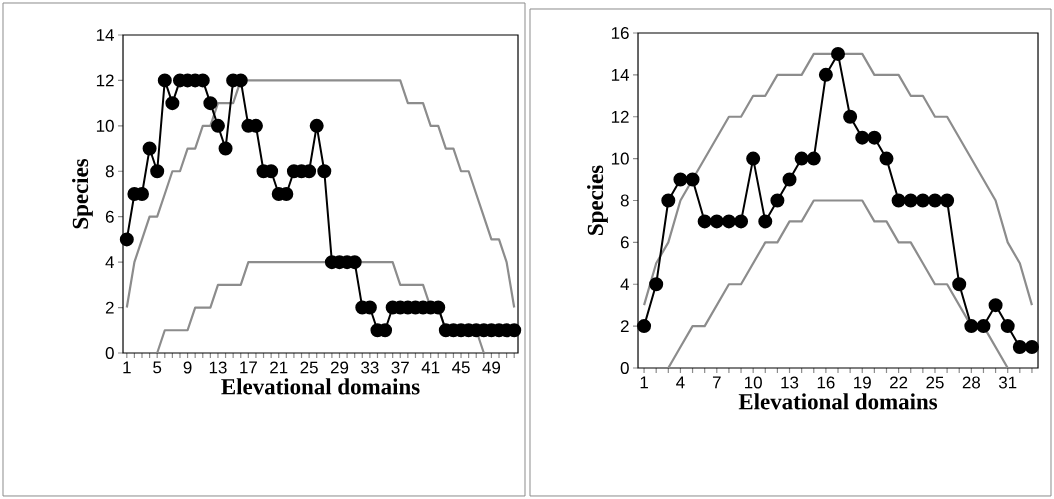 This screenshot has width=1054, height=499. I want to click on x-tick-label: 22, so click(899, 382).